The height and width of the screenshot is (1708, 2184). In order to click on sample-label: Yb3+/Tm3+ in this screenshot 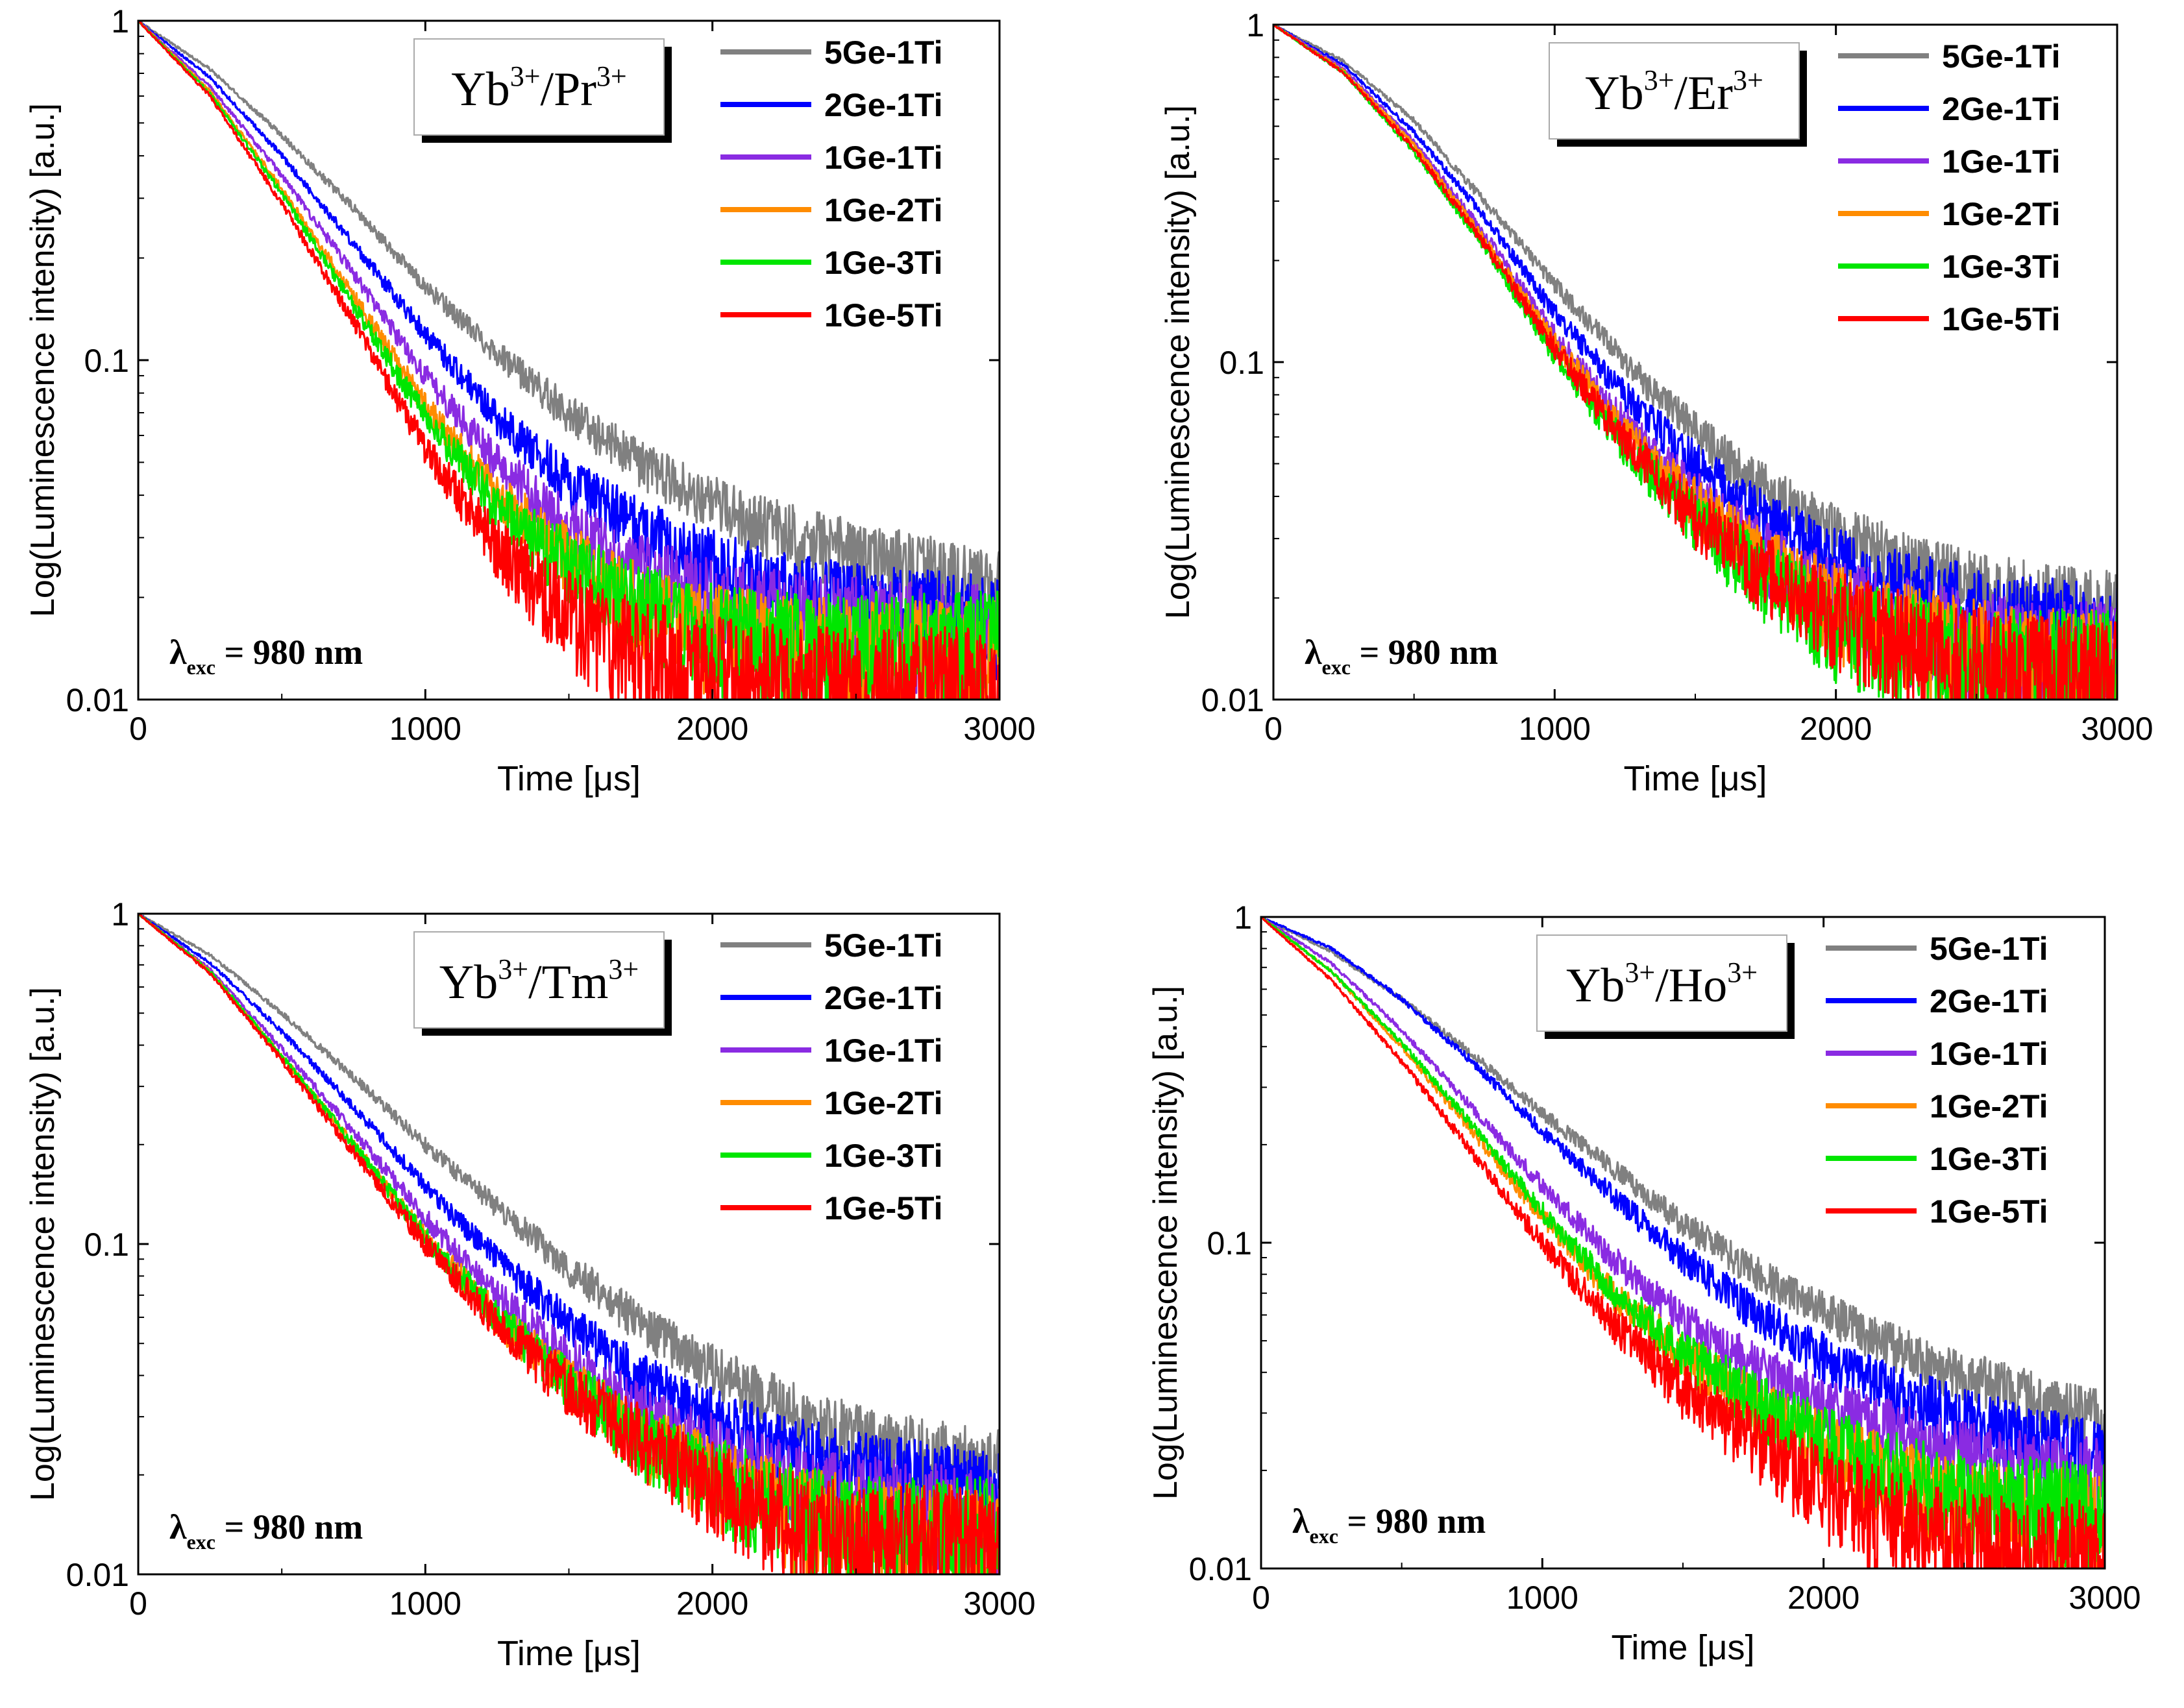, I will do `click(539, 981)`.